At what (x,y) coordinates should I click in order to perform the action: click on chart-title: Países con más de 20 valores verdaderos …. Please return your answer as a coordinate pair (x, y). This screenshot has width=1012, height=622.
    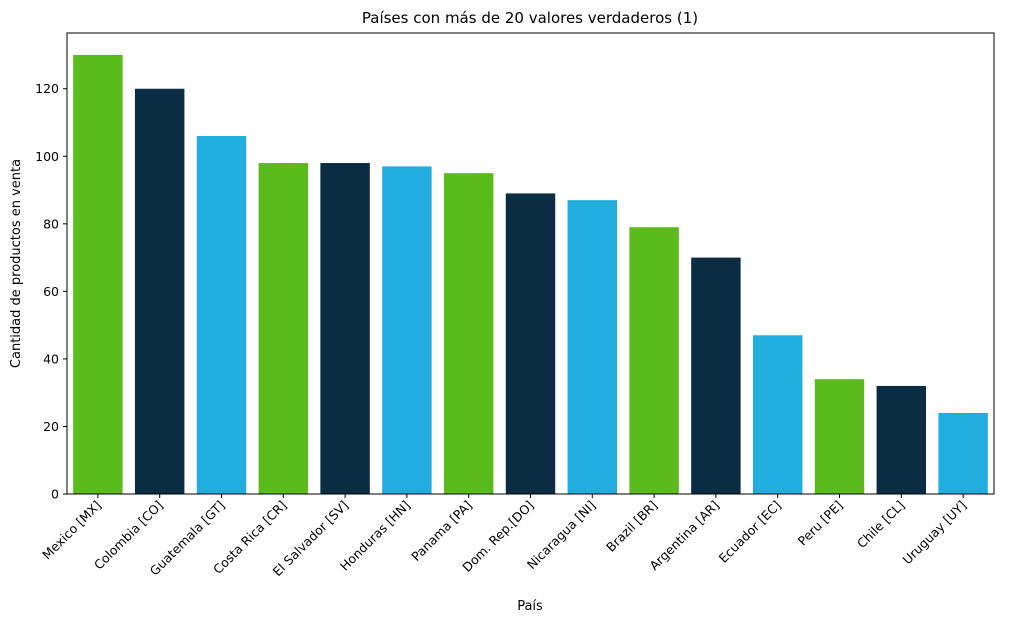
    Looking at the image, I should click on (530, 18).